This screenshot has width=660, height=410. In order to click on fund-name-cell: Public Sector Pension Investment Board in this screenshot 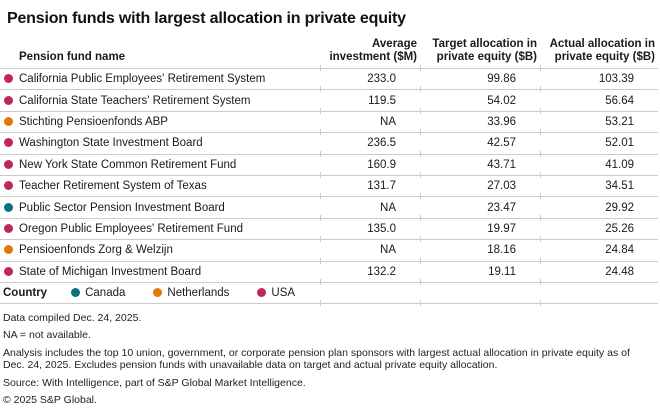, I will do `click(160, 207)`.